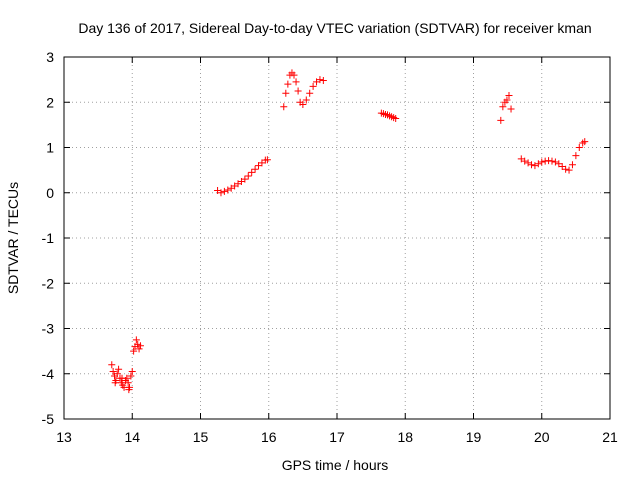  Describe the element at coordinates (553, 156) in the screenshot. I see `series-arc6` at that location.